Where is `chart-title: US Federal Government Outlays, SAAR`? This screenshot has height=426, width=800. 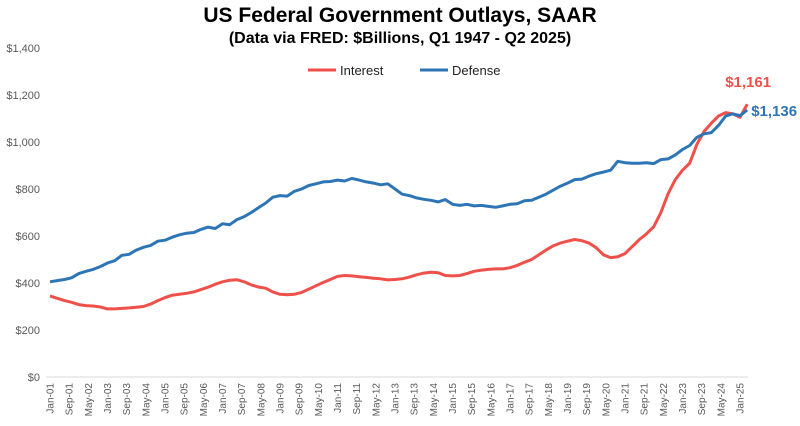 chart-title: US Federal Government Outlays, SAAR is located at coordinates (400, 15).